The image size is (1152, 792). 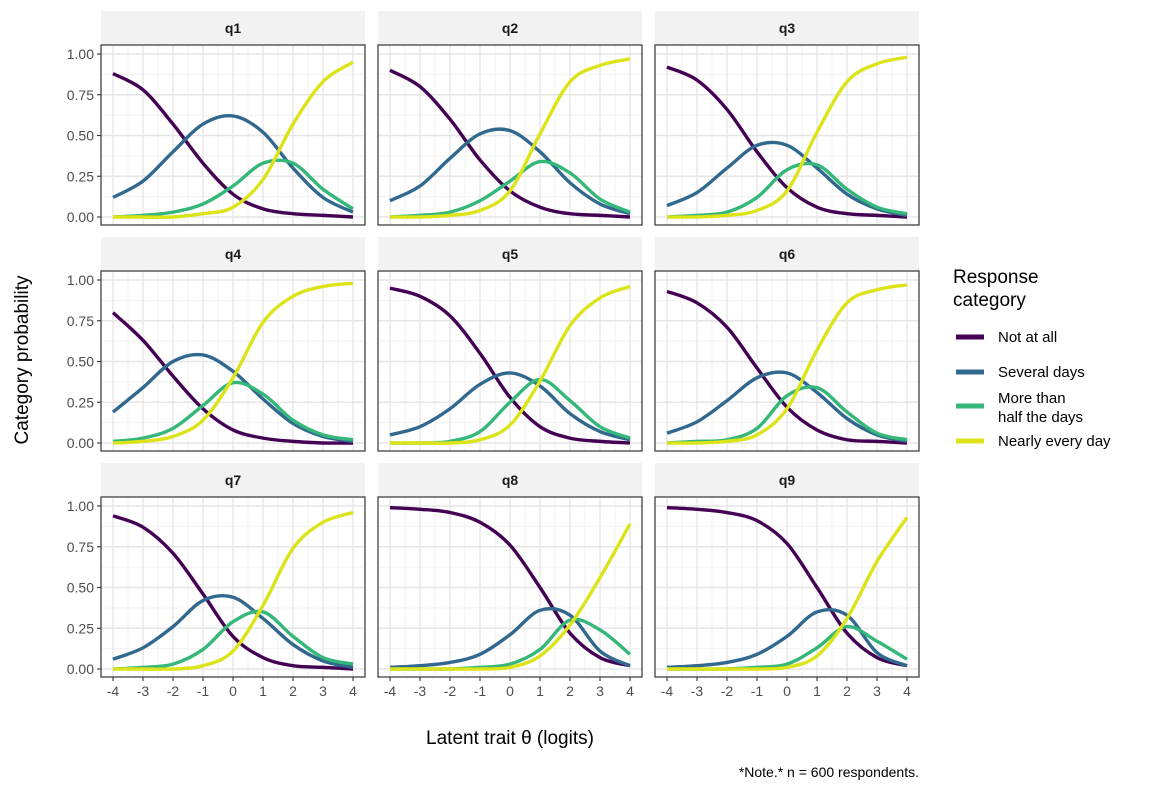 What do you see at coordinates (996, 277) in the screenshot?
I see `legend-title-line: Response` at bounding box center [996, 277].